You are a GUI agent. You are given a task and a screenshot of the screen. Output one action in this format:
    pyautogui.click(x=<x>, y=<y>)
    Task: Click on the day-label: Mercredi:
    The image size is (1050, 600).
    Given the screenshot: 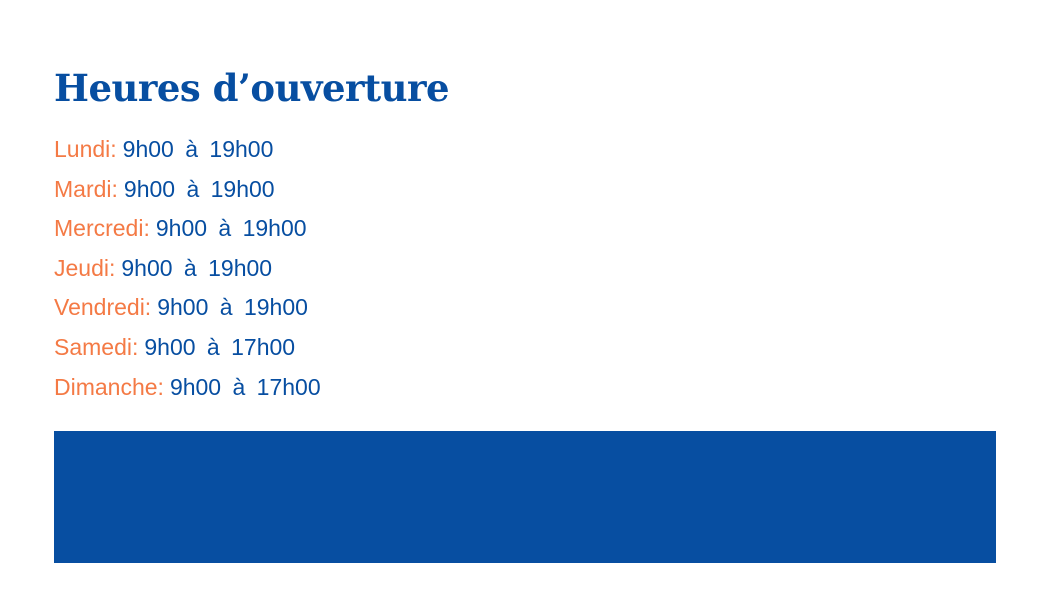 What is the action you would take?
    pyautogui.click(x=102, y=228)
    